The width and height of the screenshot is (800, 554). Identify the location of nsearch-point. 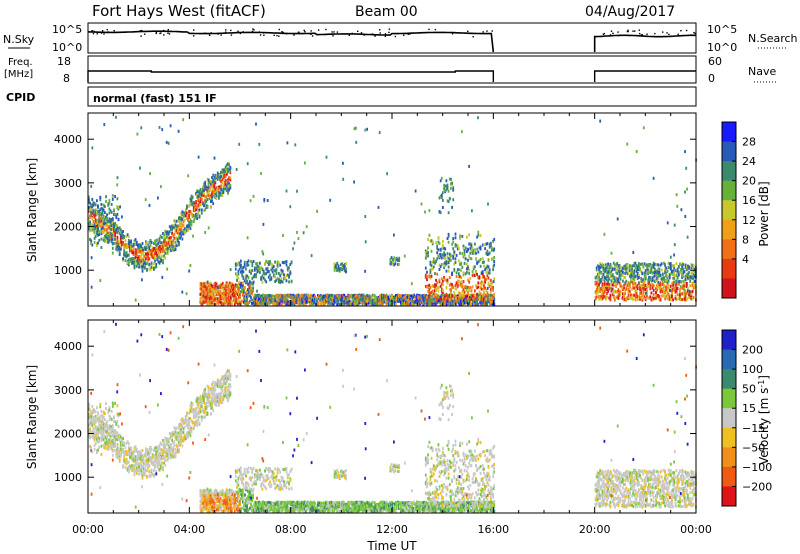
(304, 30).